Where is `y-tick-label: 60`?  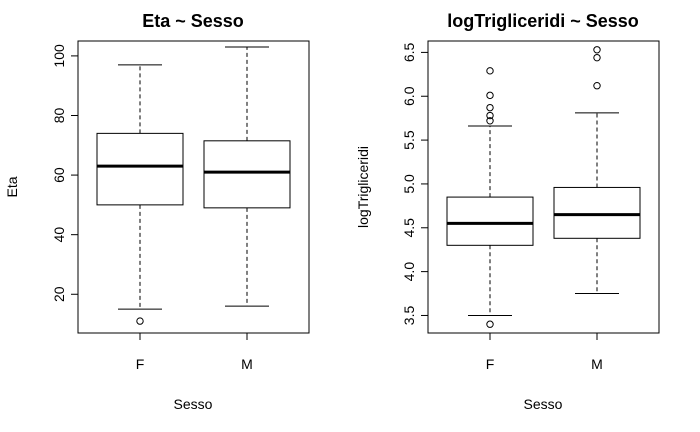 y-tick-label: 60 is located at coordinates (59, 175).